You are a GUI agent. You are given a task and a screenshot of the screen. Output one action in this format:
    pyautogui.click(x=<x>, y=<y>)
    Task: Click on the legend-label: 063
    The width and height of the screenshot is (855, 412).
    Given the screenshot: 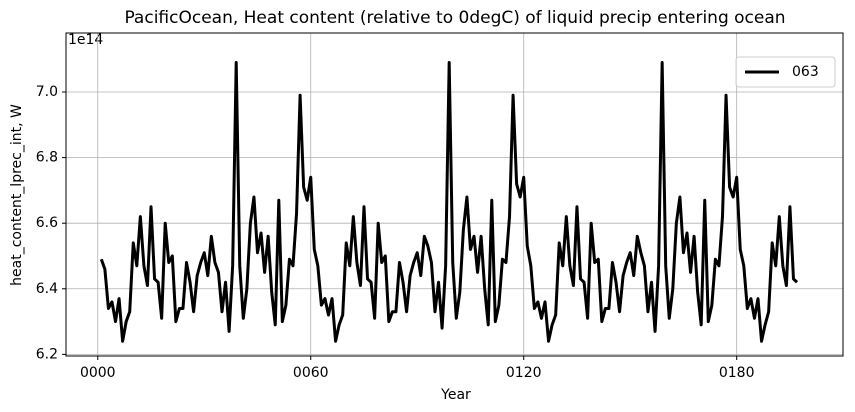 What is the action you would take?
    pyautogui.click(x=805, y=72)
    